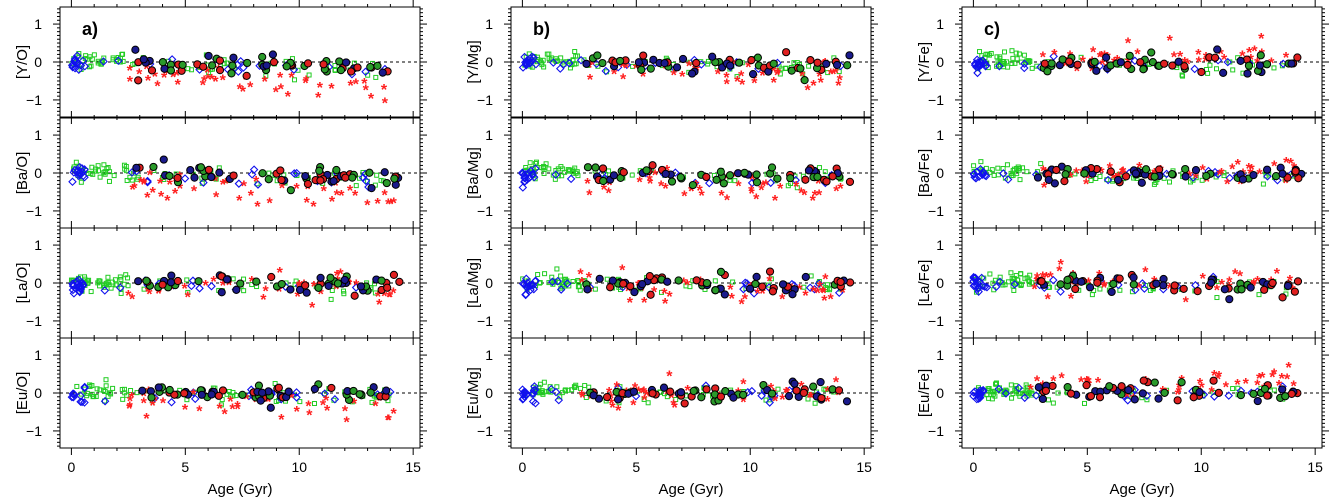 The image size is (1329, 497). What do you see at coordinates (1201, 467) in the screenshot?
I see `x-tick-label: 10` at bounding box center [1201, 467].